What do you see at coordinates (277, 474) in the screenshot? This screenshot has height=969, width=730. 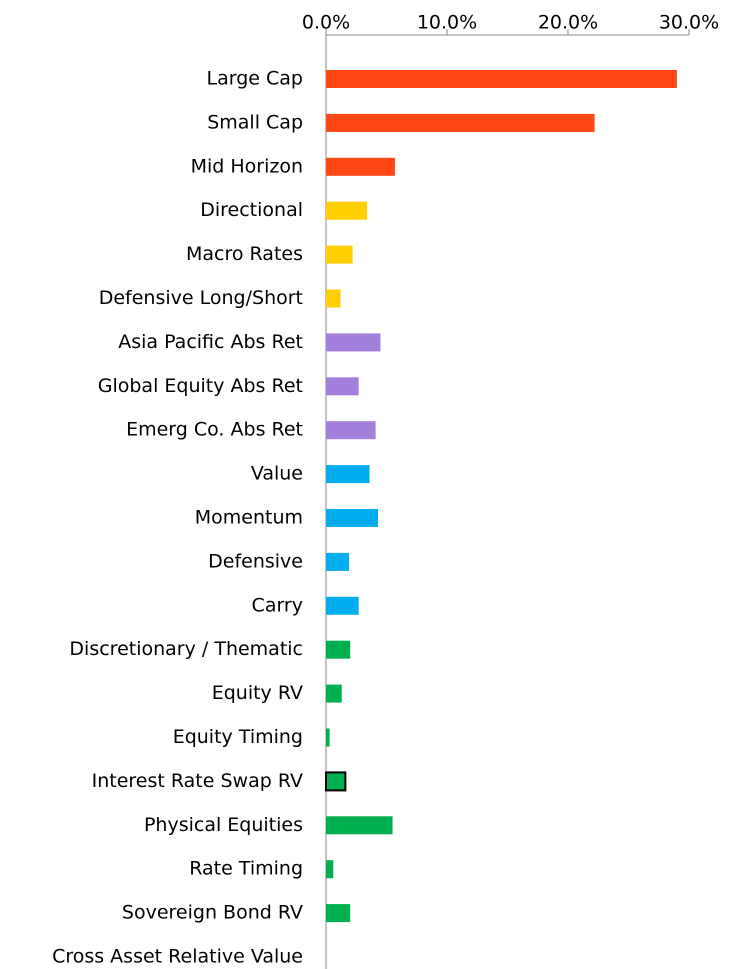 I see `y-tick-label: Value` at bounding box center [277, 474].